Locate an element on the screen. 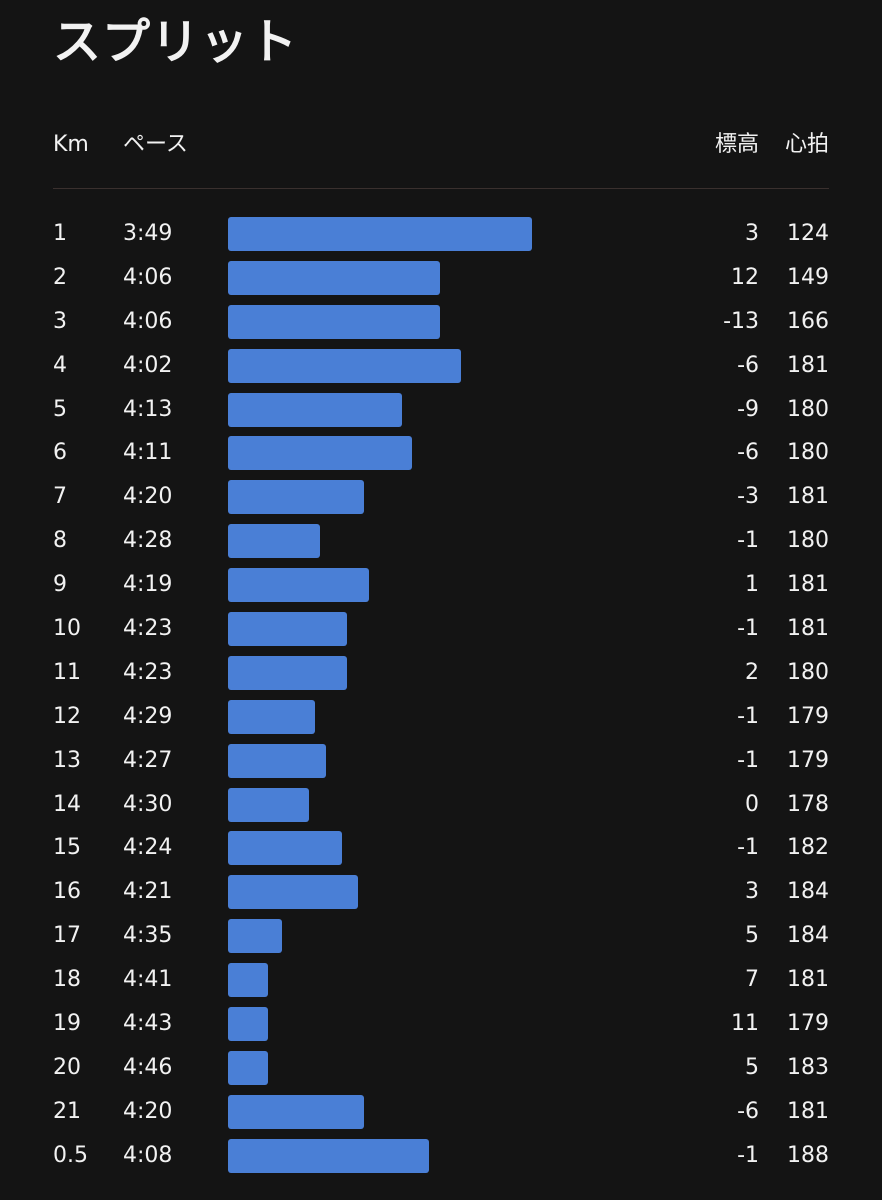 The height and width of the screenshot is (1200, 882). split-km: 15 is located at coordinates (67, 848).